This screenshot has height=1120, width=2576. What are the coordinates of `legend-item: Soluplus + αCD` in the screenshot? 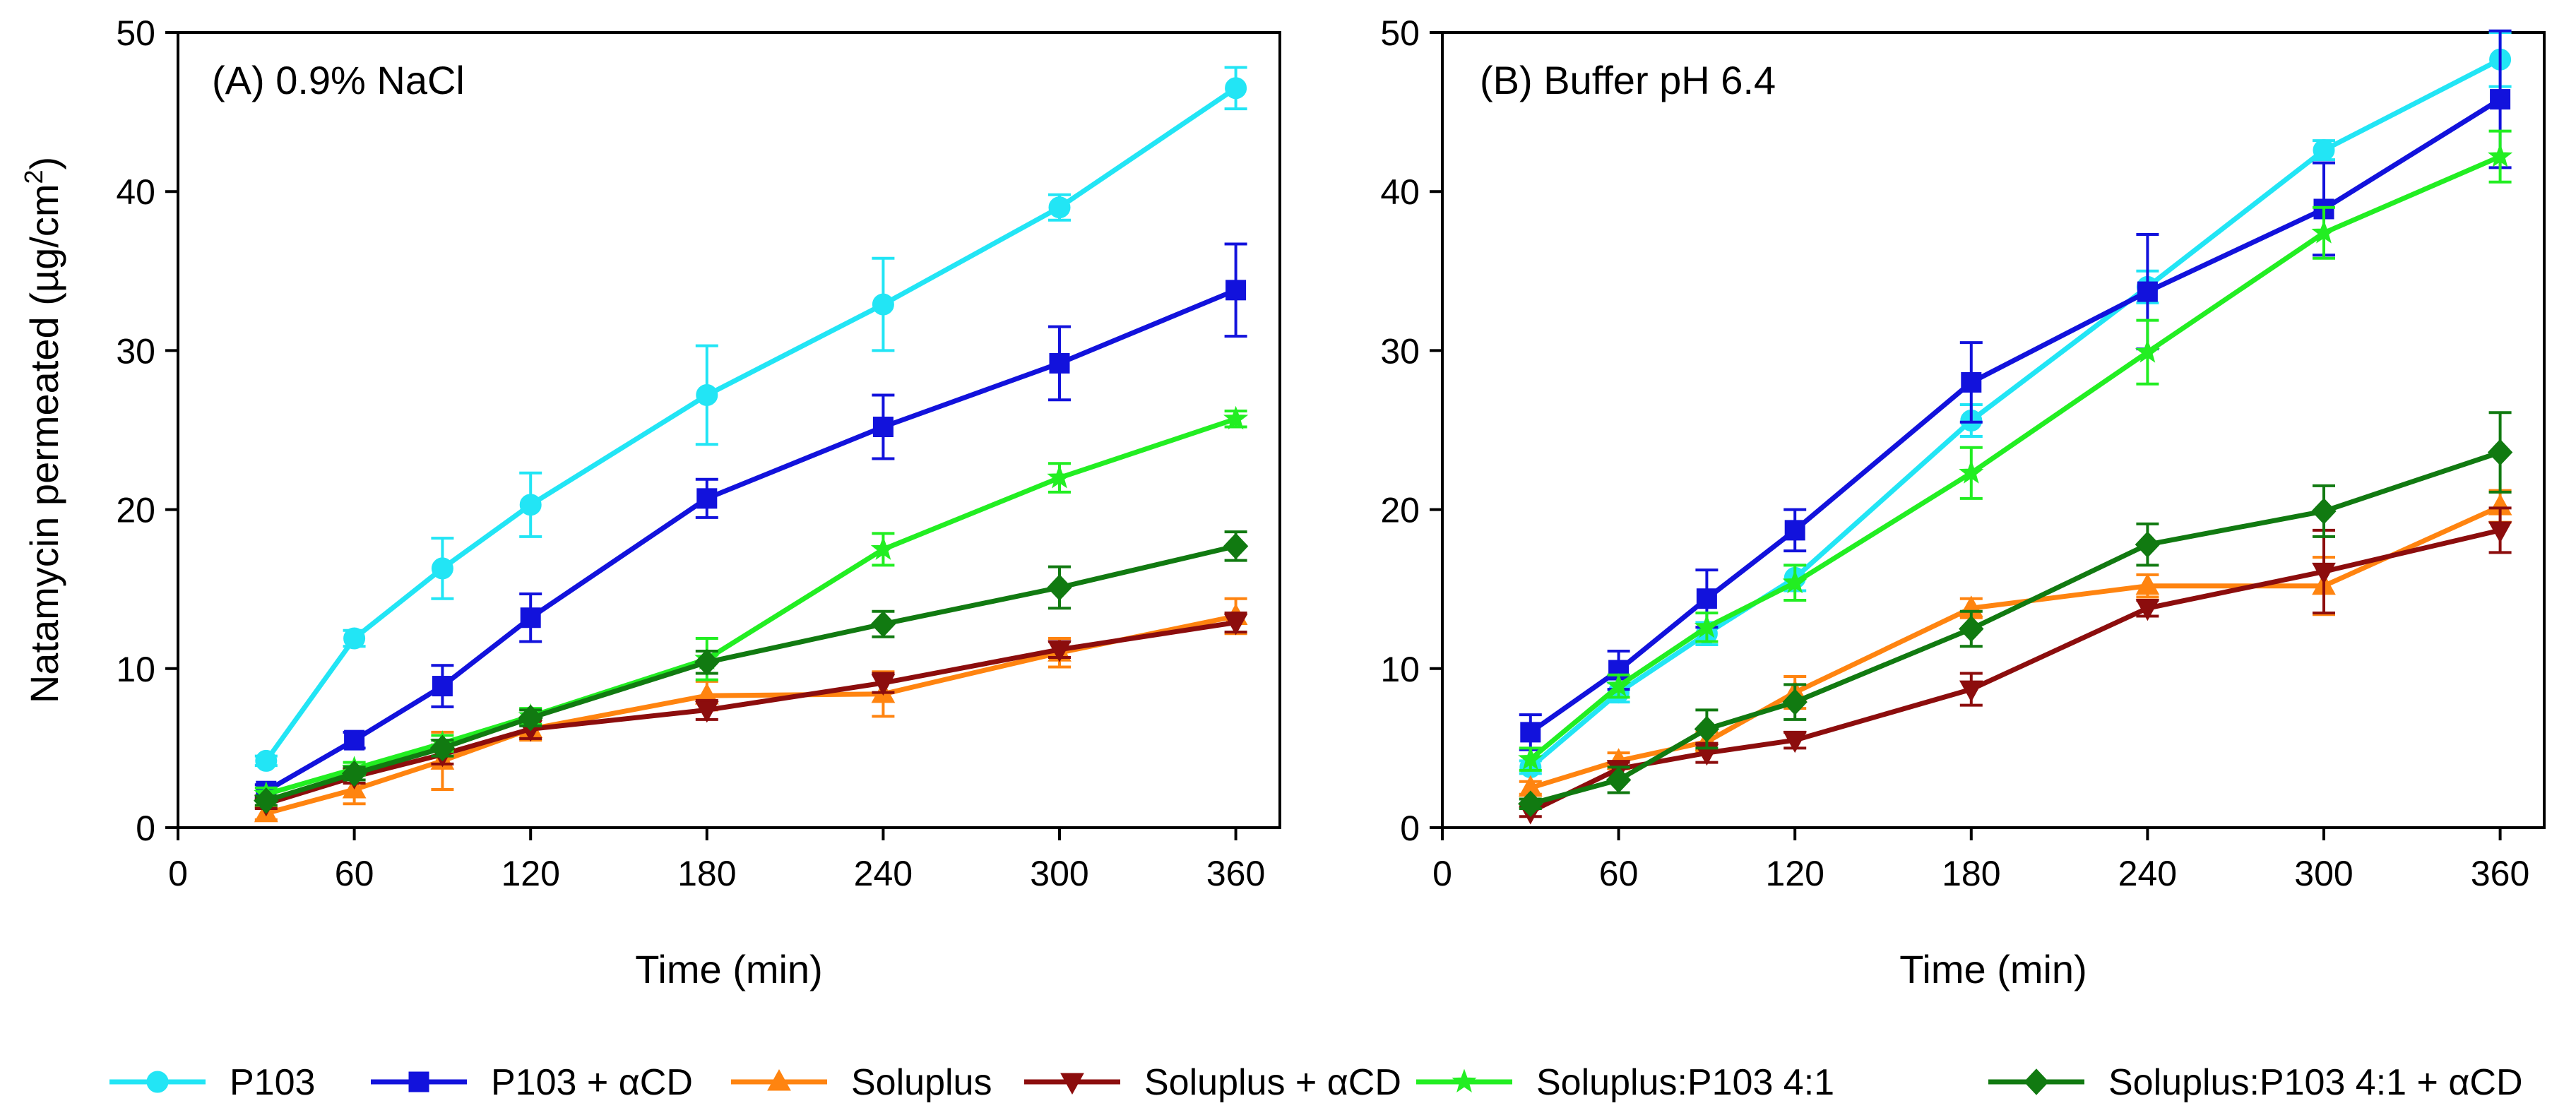 It's located at (1212, 1083).